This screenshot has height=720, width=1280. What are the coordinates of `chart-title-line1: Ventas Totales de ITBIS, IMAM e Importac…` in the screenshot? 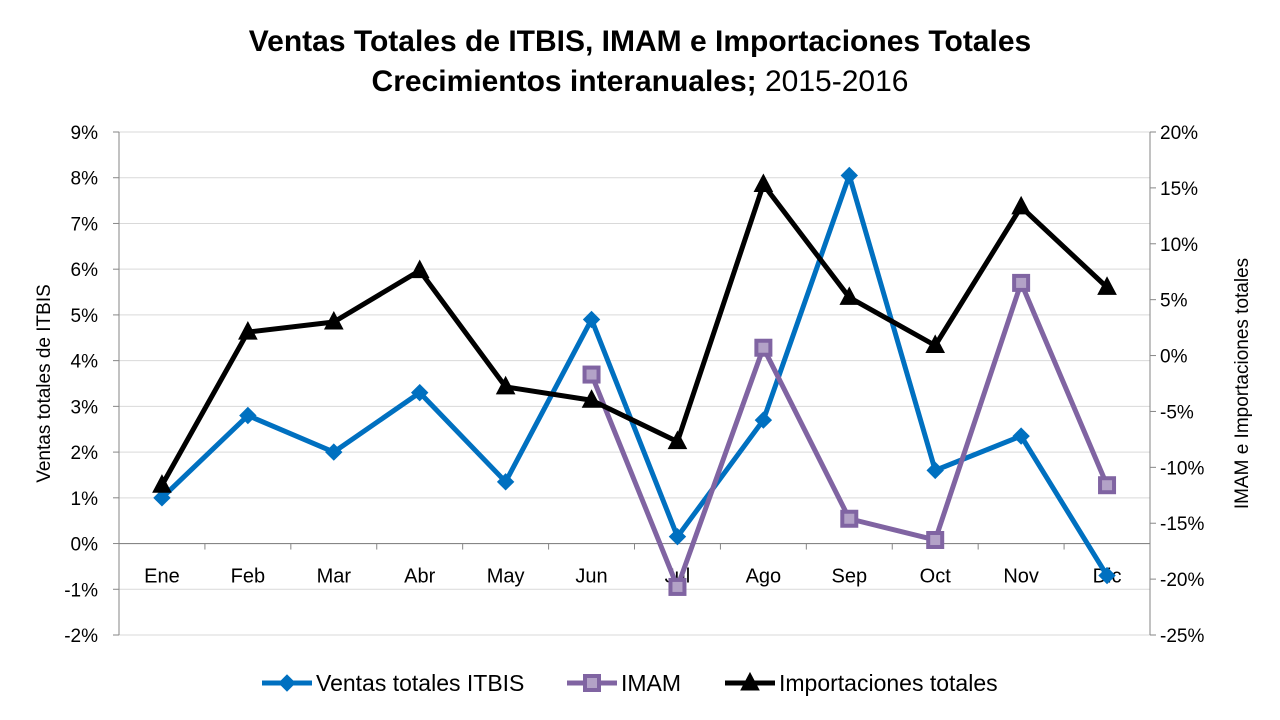 It's located at (640, 41).